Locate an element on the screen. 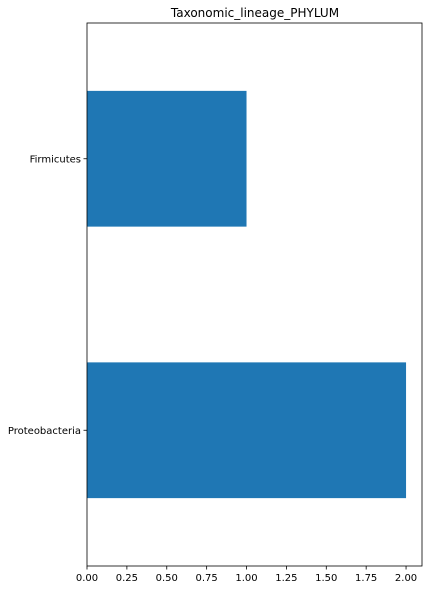  x-tick-label: 0.00 is located at coordinates (87, 578).